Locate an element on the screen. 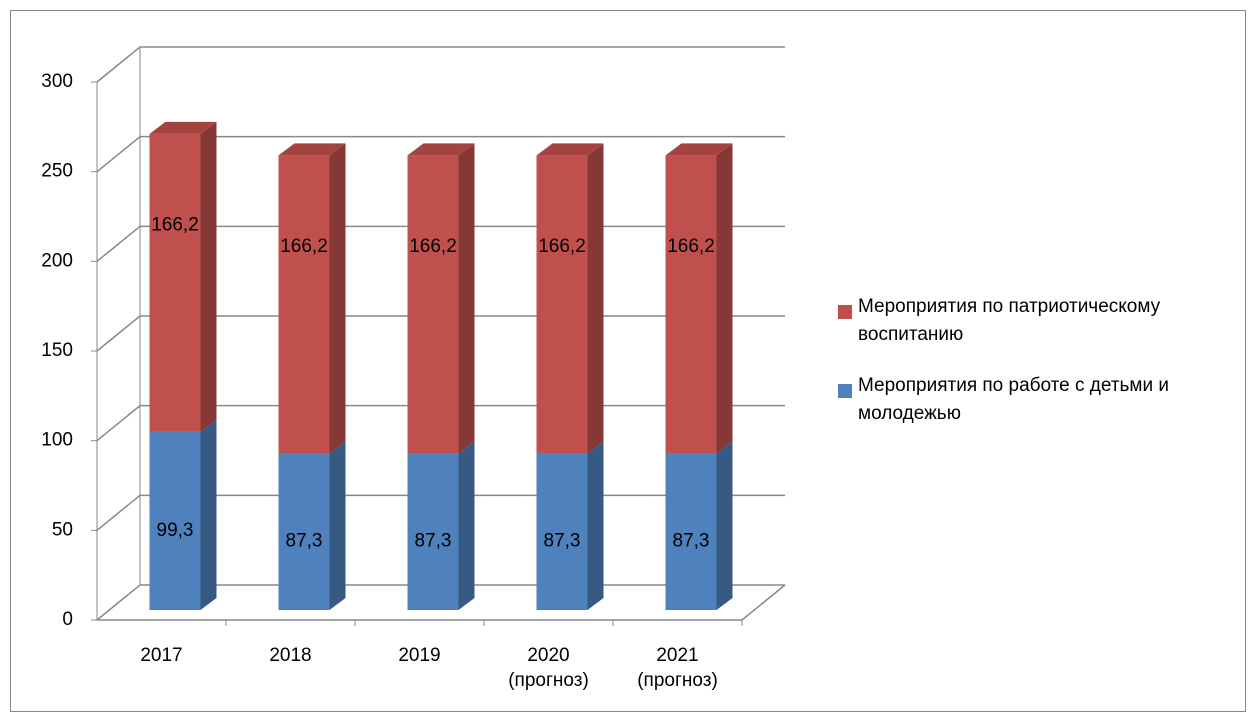  data-label: 99,3 is located at coordinates (175, 530).